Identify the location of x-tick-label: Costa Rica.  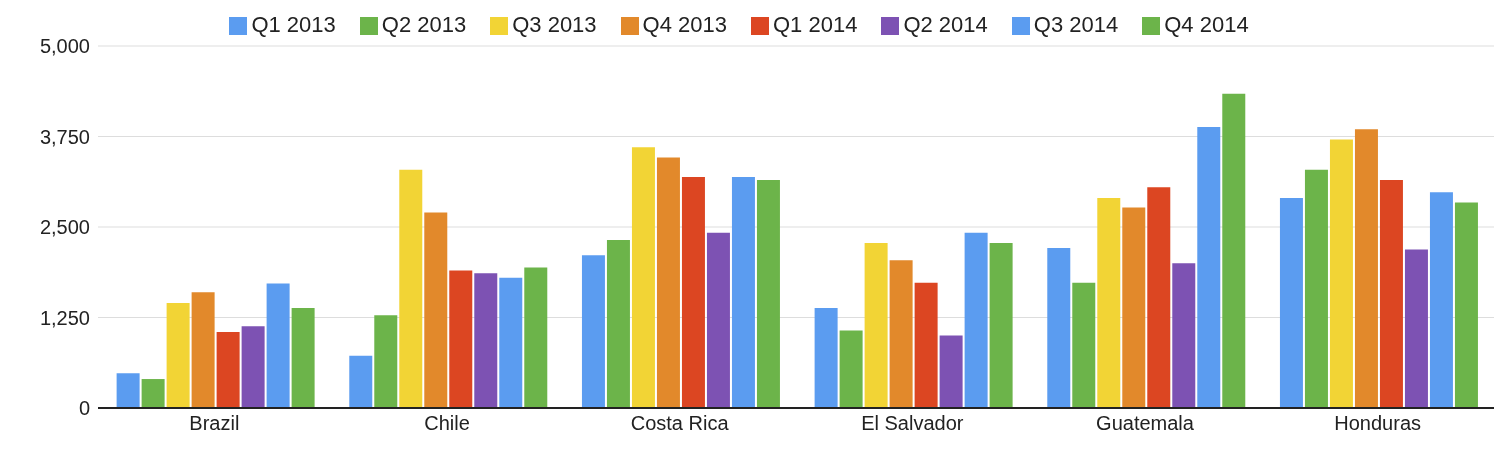
(680, 423).